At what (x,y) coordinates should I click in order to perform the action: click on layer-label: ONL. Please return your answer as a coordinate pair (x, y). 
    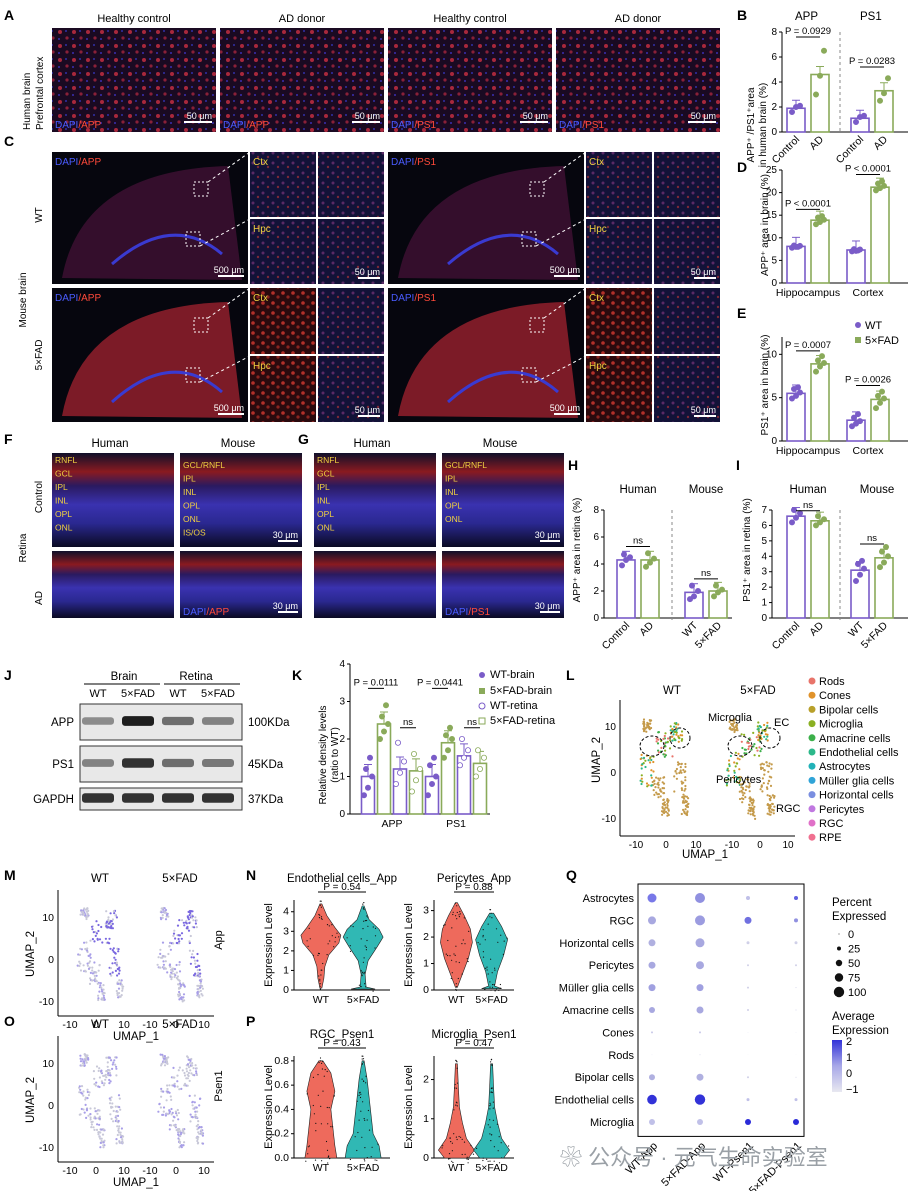
    Looking at the image, I should click on (326, 528).